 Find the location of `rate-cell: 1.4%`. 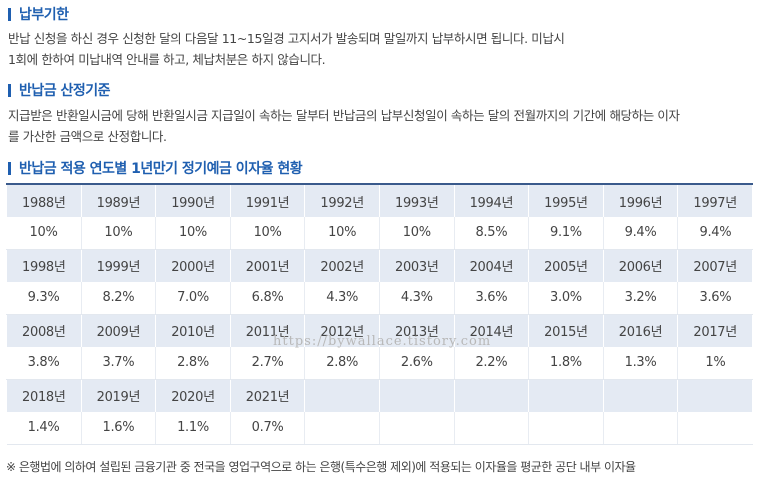

rate-cell: 1.4% is located at coordinates (44, 428).